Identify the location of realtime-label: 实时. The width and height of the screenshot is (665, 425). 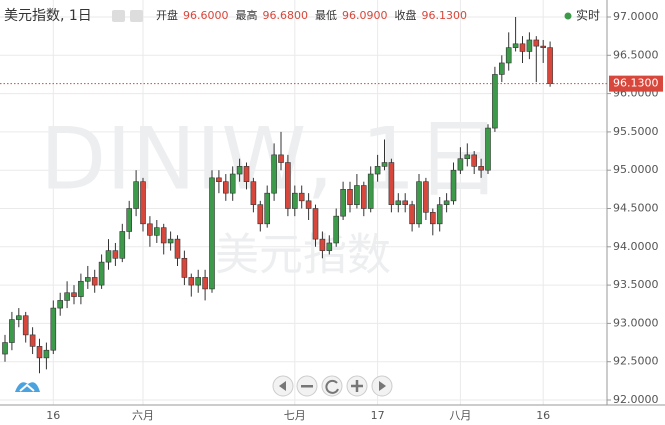
(588, 15).